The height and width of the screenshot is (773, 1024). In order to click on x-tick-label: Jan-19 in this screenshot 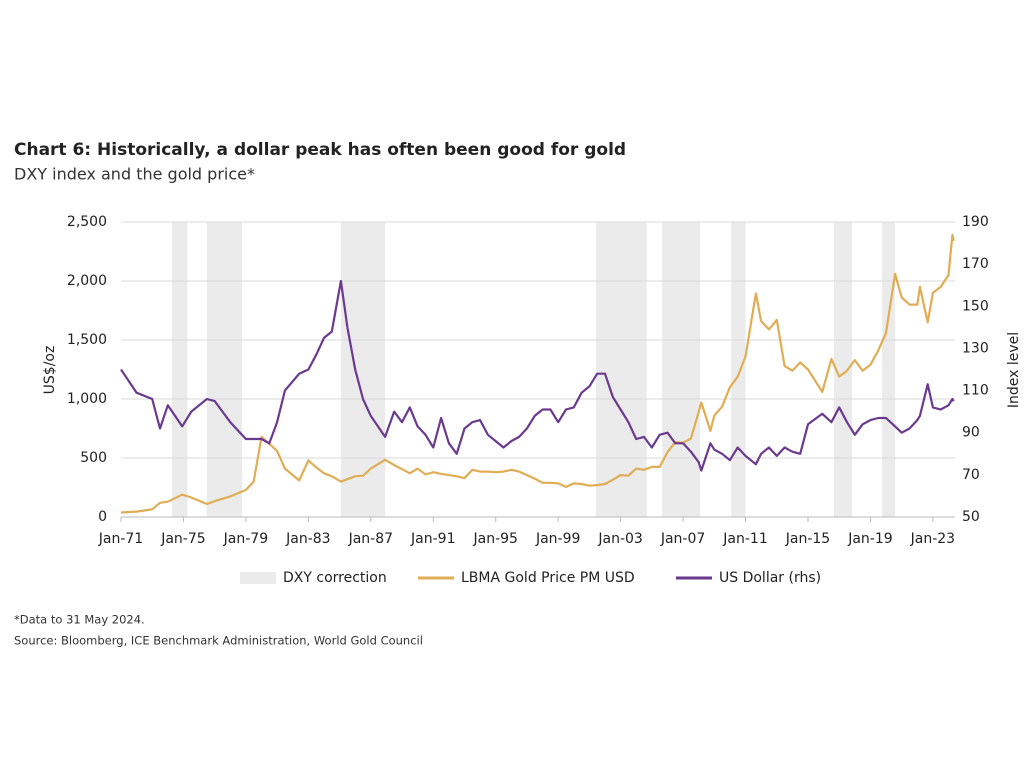, I will do `click(869, 539)`.